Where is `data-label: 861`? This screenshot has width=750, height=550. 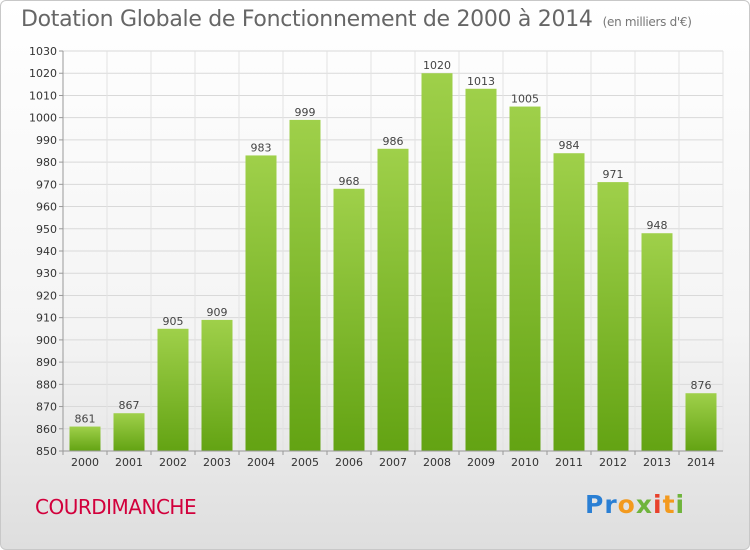 data-label: 861 is located at coordinates (85, 419).